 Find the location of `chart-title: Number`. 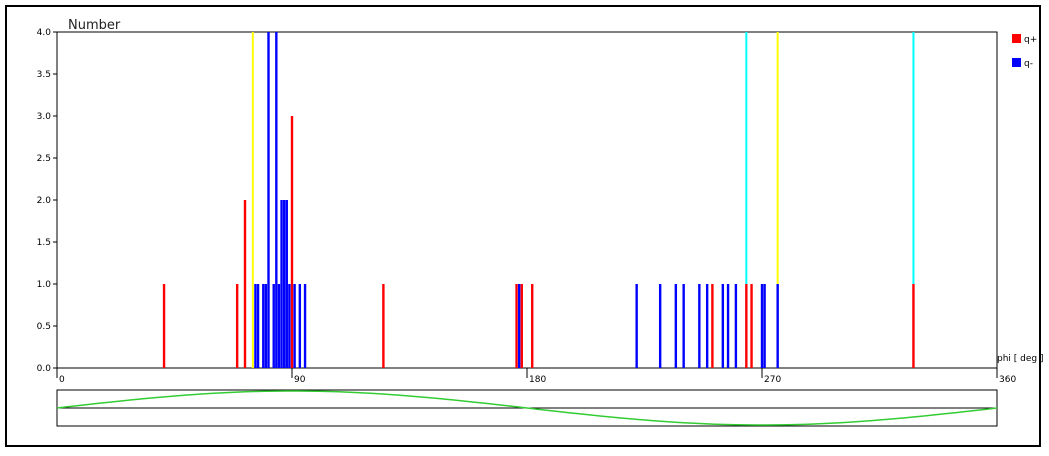

chart-title: Number is located at coordinates (94, 25).